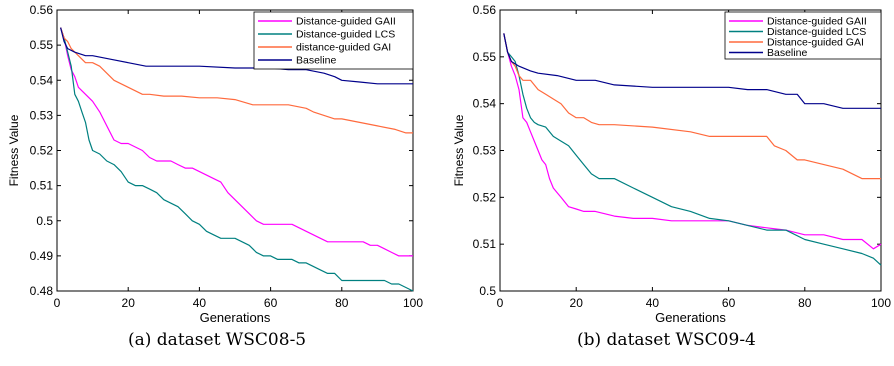 The image size is (894, 366). I want to click on chart-a-ytick-label: 0.56, so click(42, 10).